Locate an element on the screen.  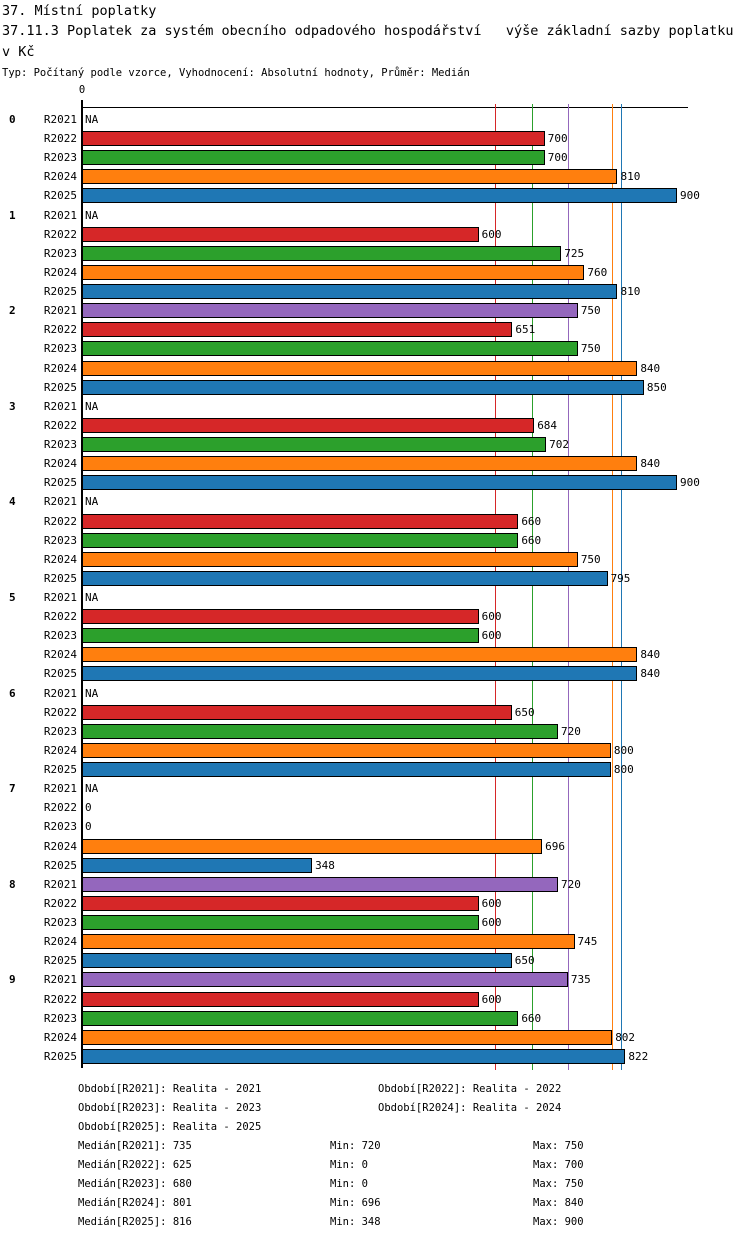
legend-median-value: Medián[R2022]: 625 is located at coordinates (135, 1165).